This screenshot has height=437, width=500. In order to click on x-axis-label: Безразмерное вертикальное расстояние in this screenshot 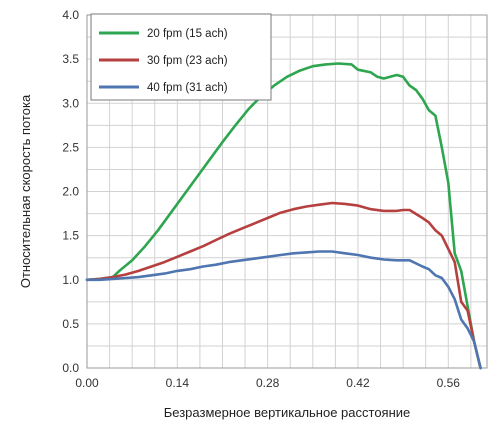, I will do `click(287, 412)`.